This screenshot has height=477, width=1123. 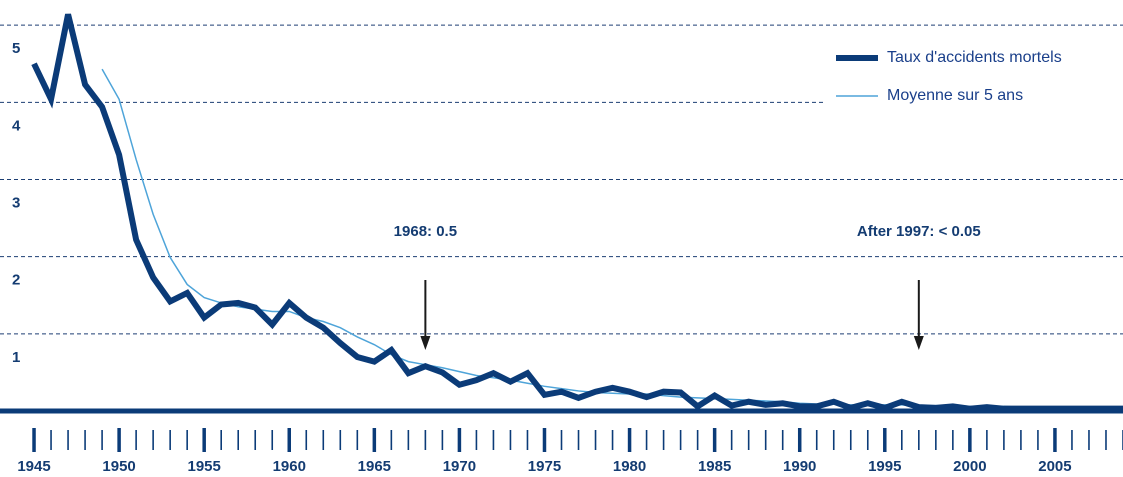 I want to click on x-tick-label: 1960, so click(x=289, y=466).